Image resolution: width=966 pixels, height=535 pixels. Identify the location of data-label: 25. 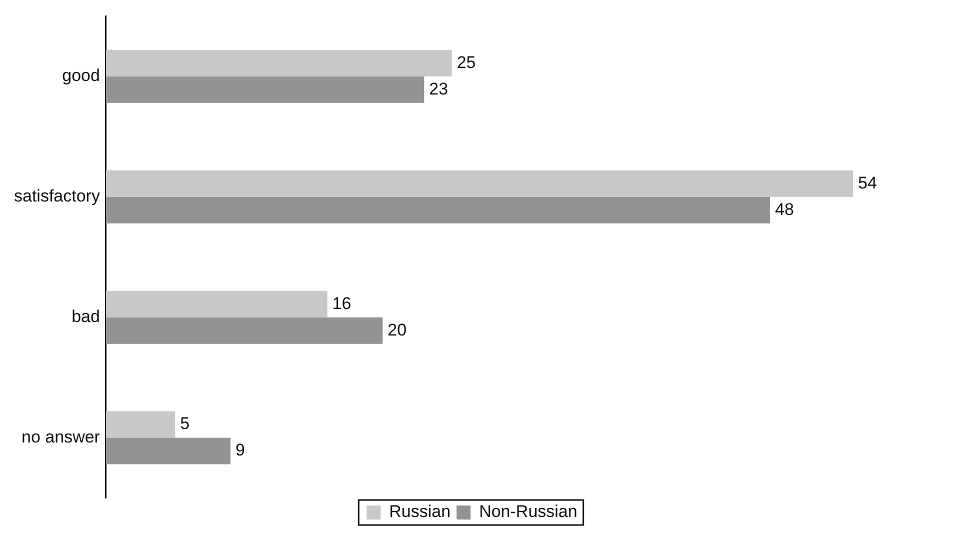
(466, 62).